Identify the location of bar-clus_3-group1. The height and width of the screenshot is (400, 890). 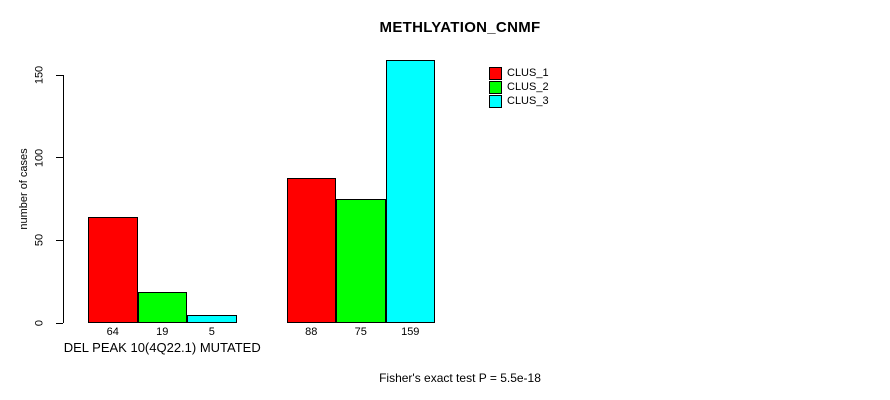
(212, 318).